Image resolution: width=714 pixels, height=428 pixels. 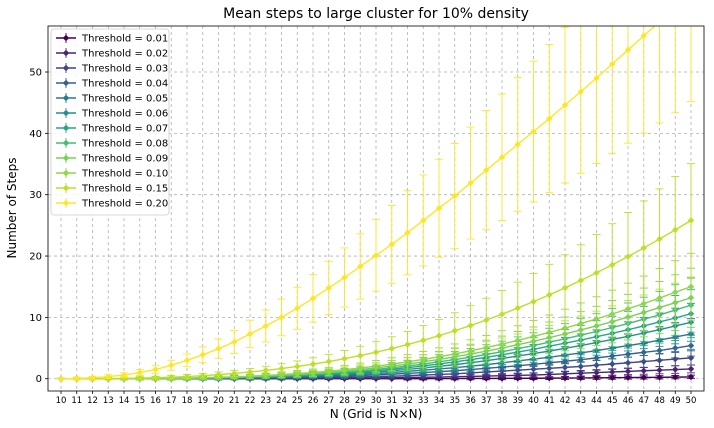 What do you see at coordinates (376, 401) in the screenshot?
I see `x-tick-label: 30` at bounding box center [376, 401].